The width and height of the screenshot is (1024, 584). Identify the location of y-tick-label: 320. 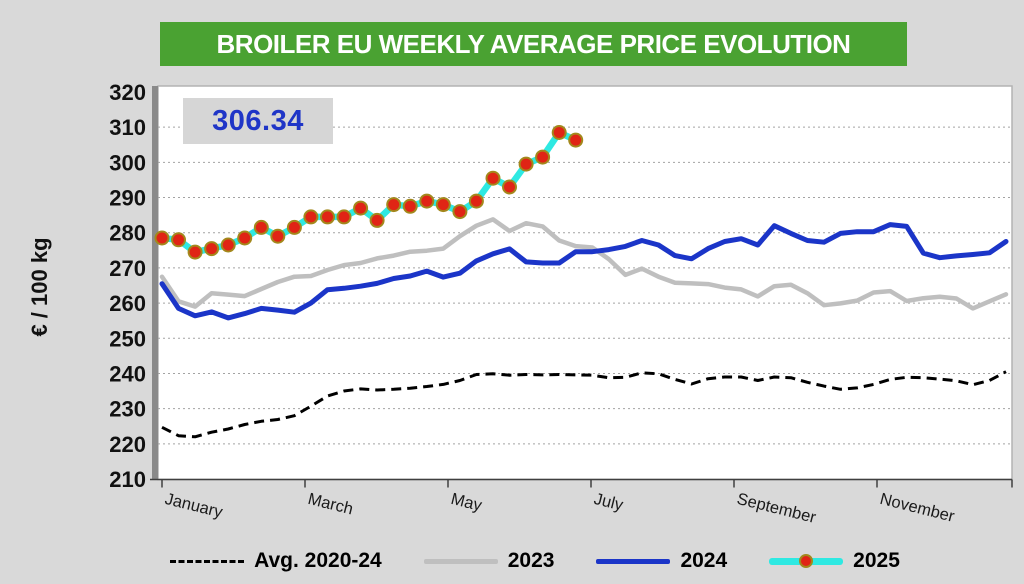
(127, 92).